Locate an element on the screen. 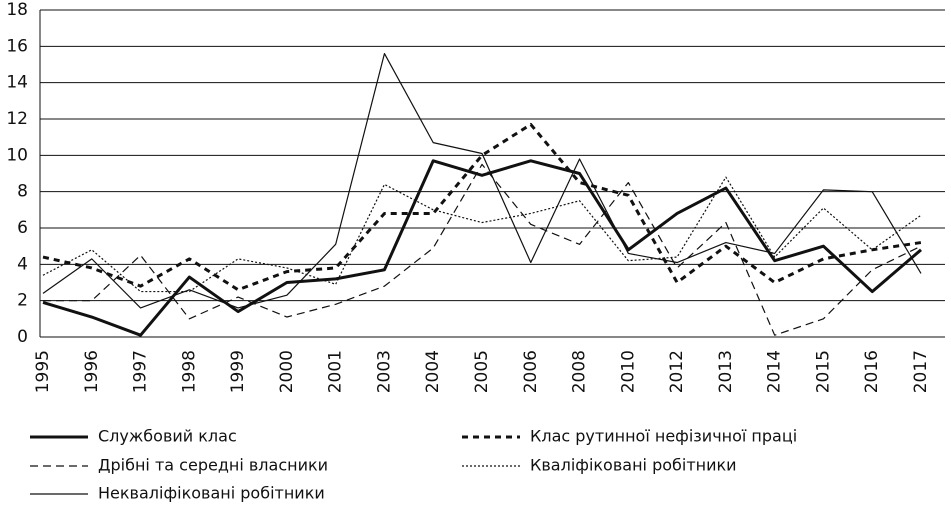  y-tick-label: 10 is located at coordinates (17, 155).